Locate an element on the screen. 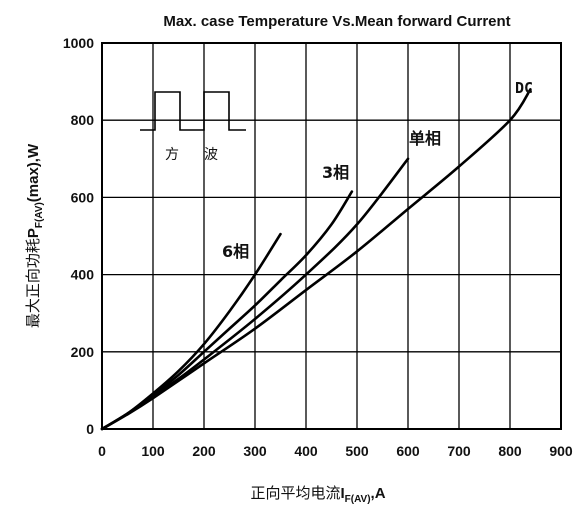 This screenshot has width=577, height=505. x-tick-label: 600 is located at coordinates (408, 451).